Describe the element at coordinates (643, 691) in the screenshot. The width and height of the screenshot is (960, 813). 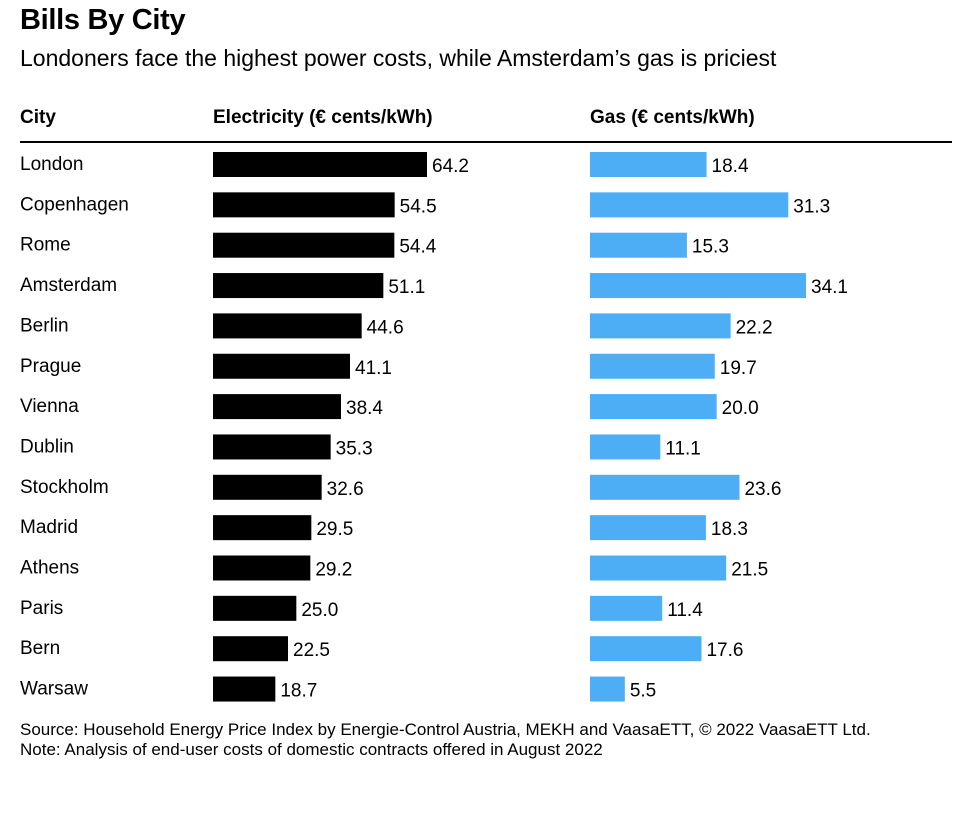
I see `gas-value-label: 5.5` at that location.